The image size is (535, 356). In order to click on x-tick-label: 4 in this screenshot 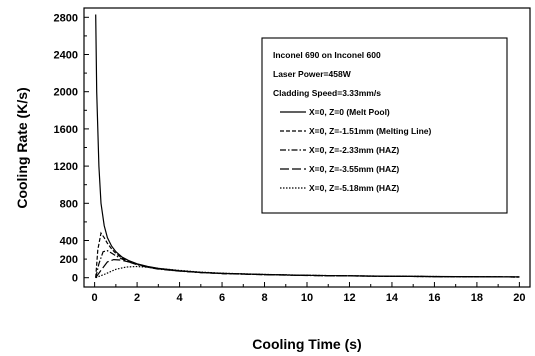, I will do `click(180, 298)`.